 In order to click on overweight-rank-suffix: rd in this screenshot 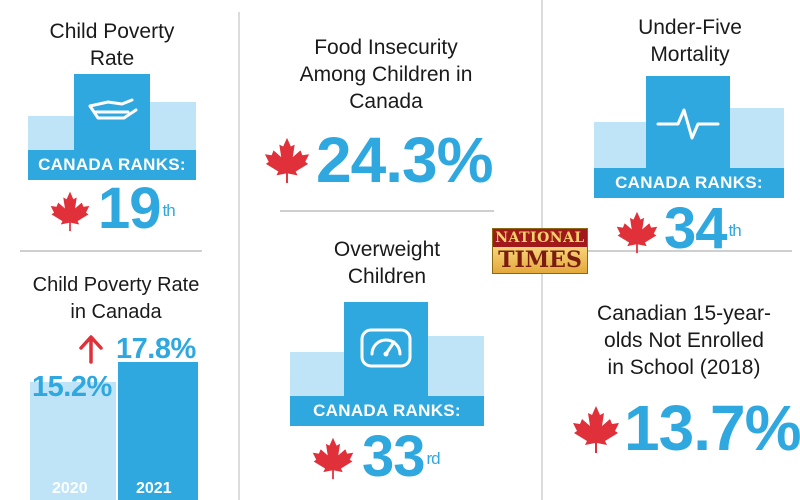, I will do `click(433, 458)`.